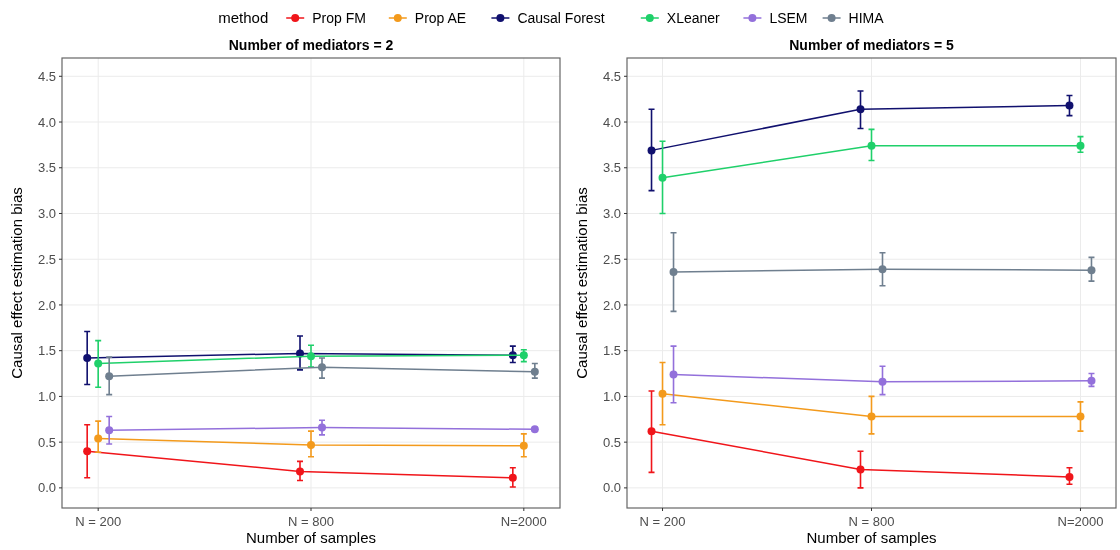 Image resolution: width=1120 pixels, height=550 pixels. Describe the element at coordinates (243, 18) in the screenshot. I see `legend-title: method` at that location.